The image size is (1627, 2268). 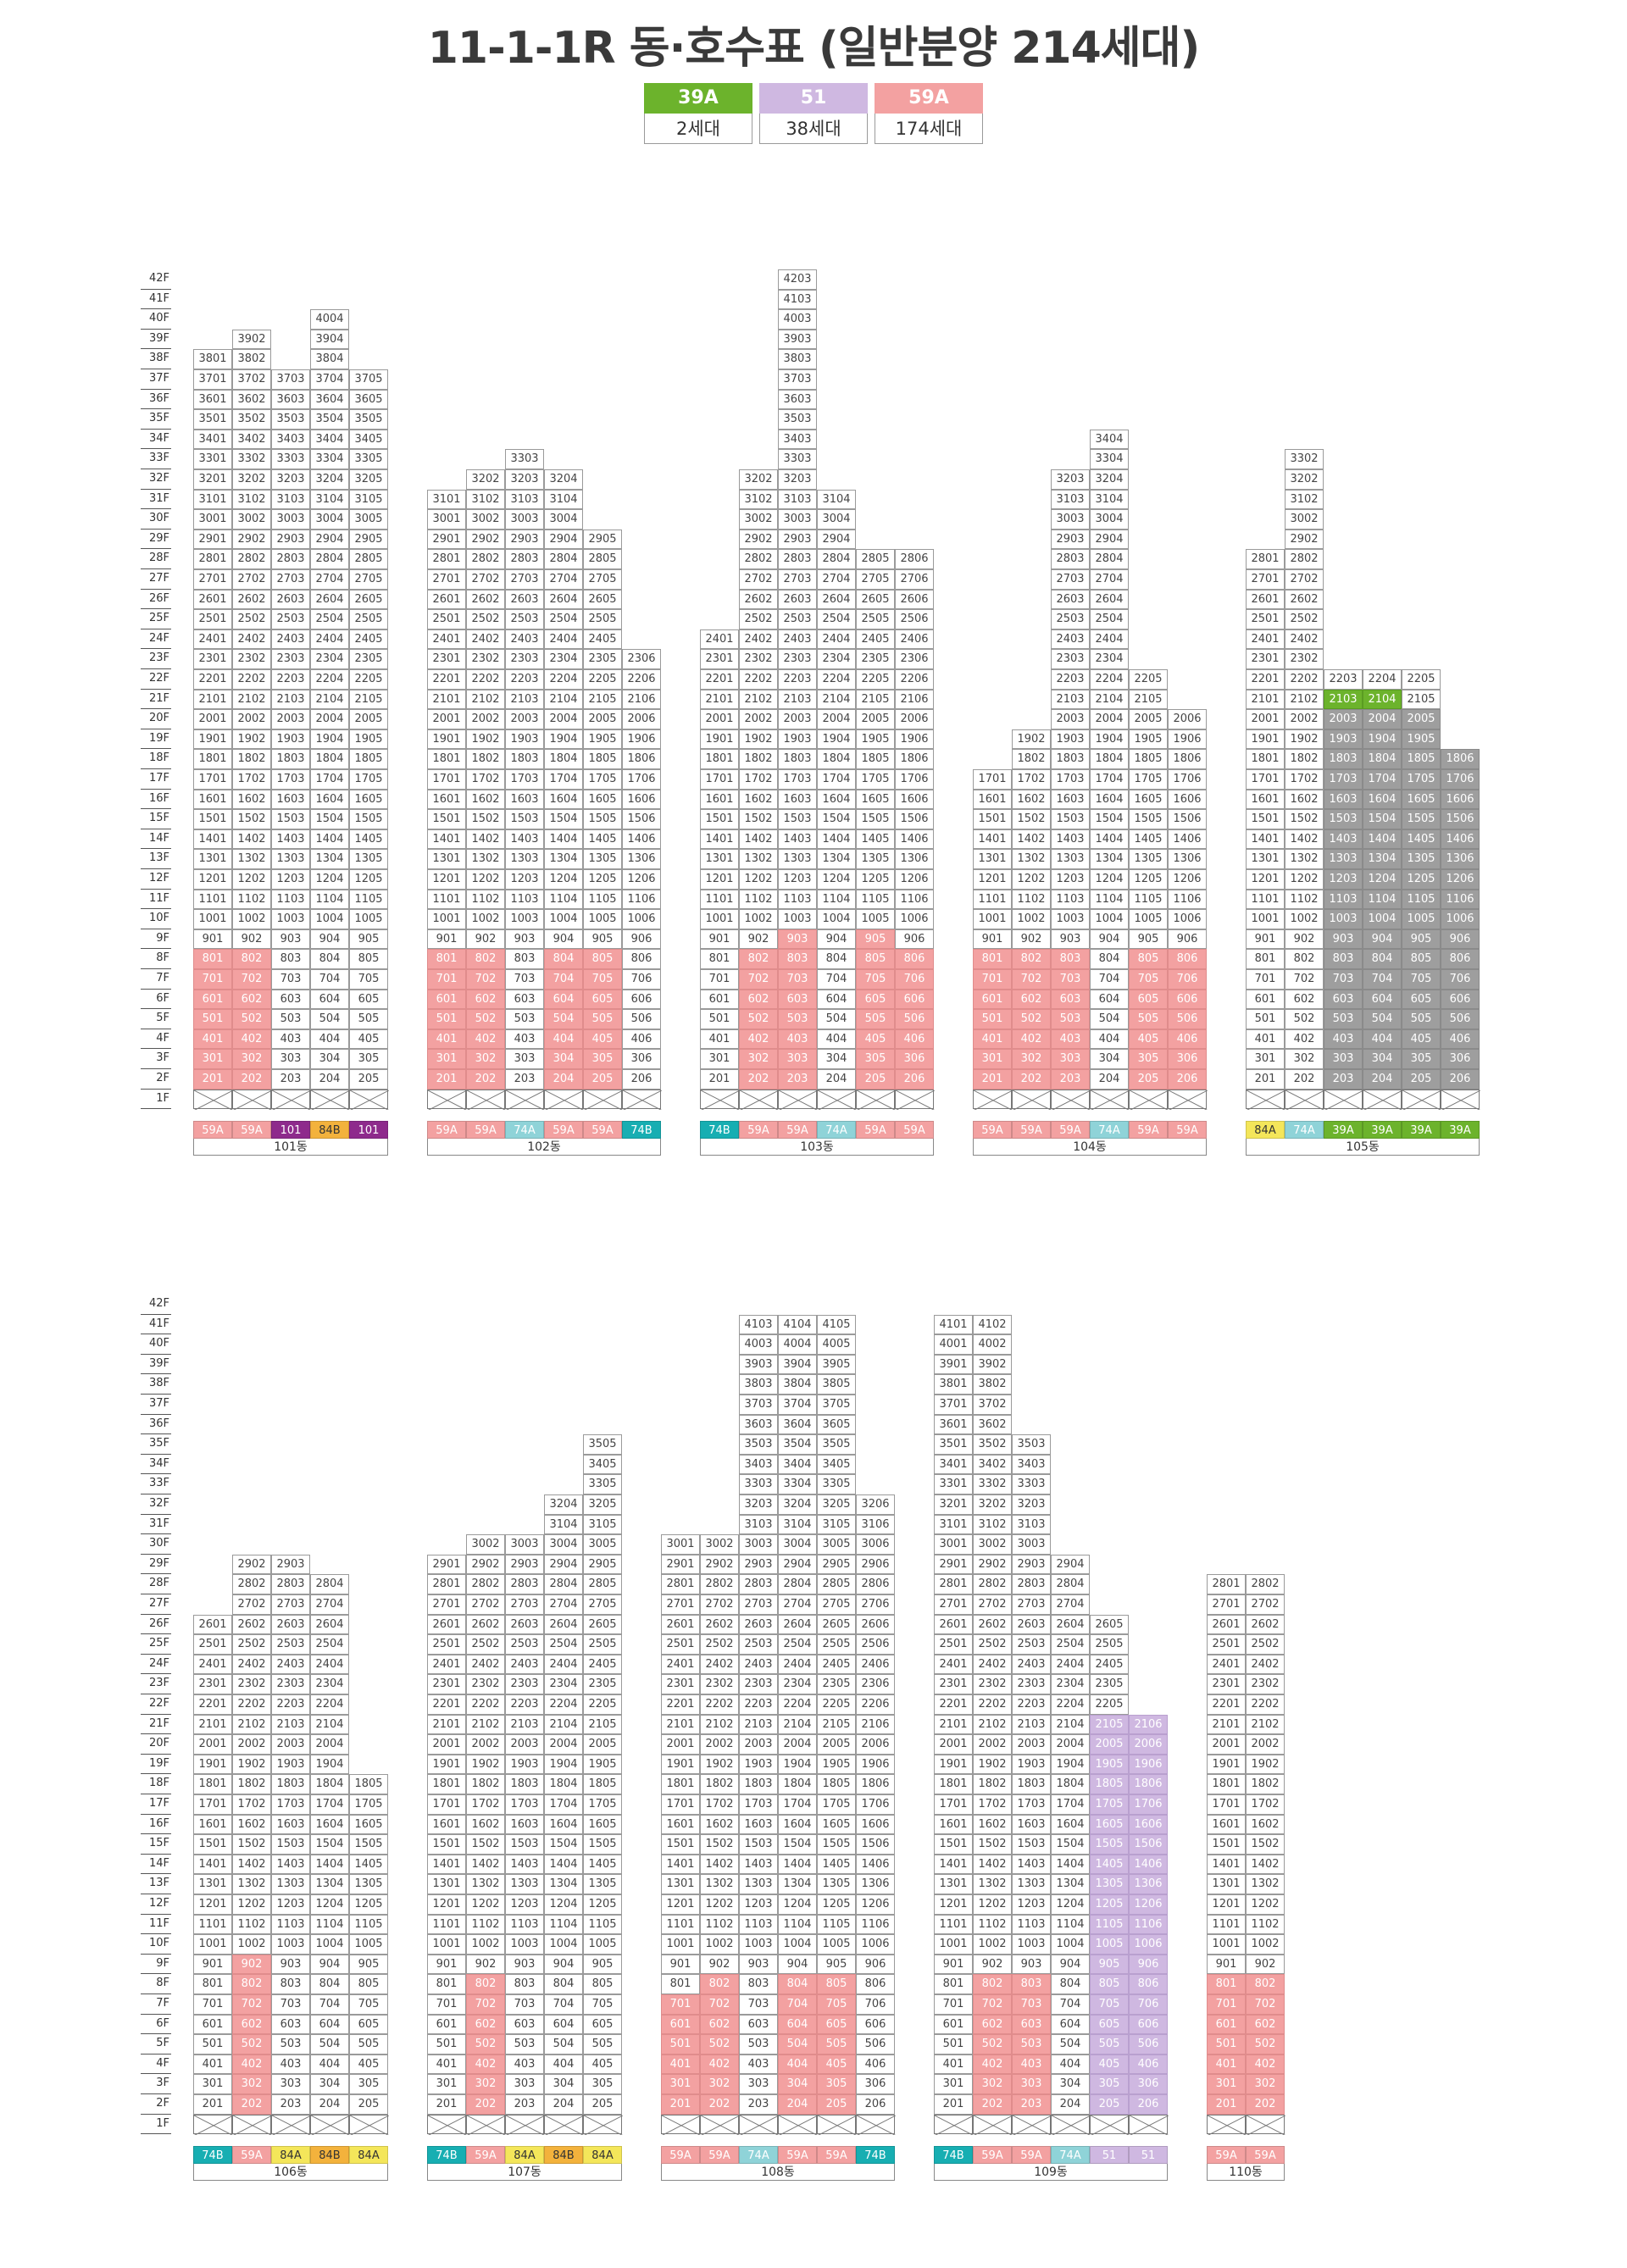 I want to click on unit-cell: 2102, so click(x=720, y=1724).